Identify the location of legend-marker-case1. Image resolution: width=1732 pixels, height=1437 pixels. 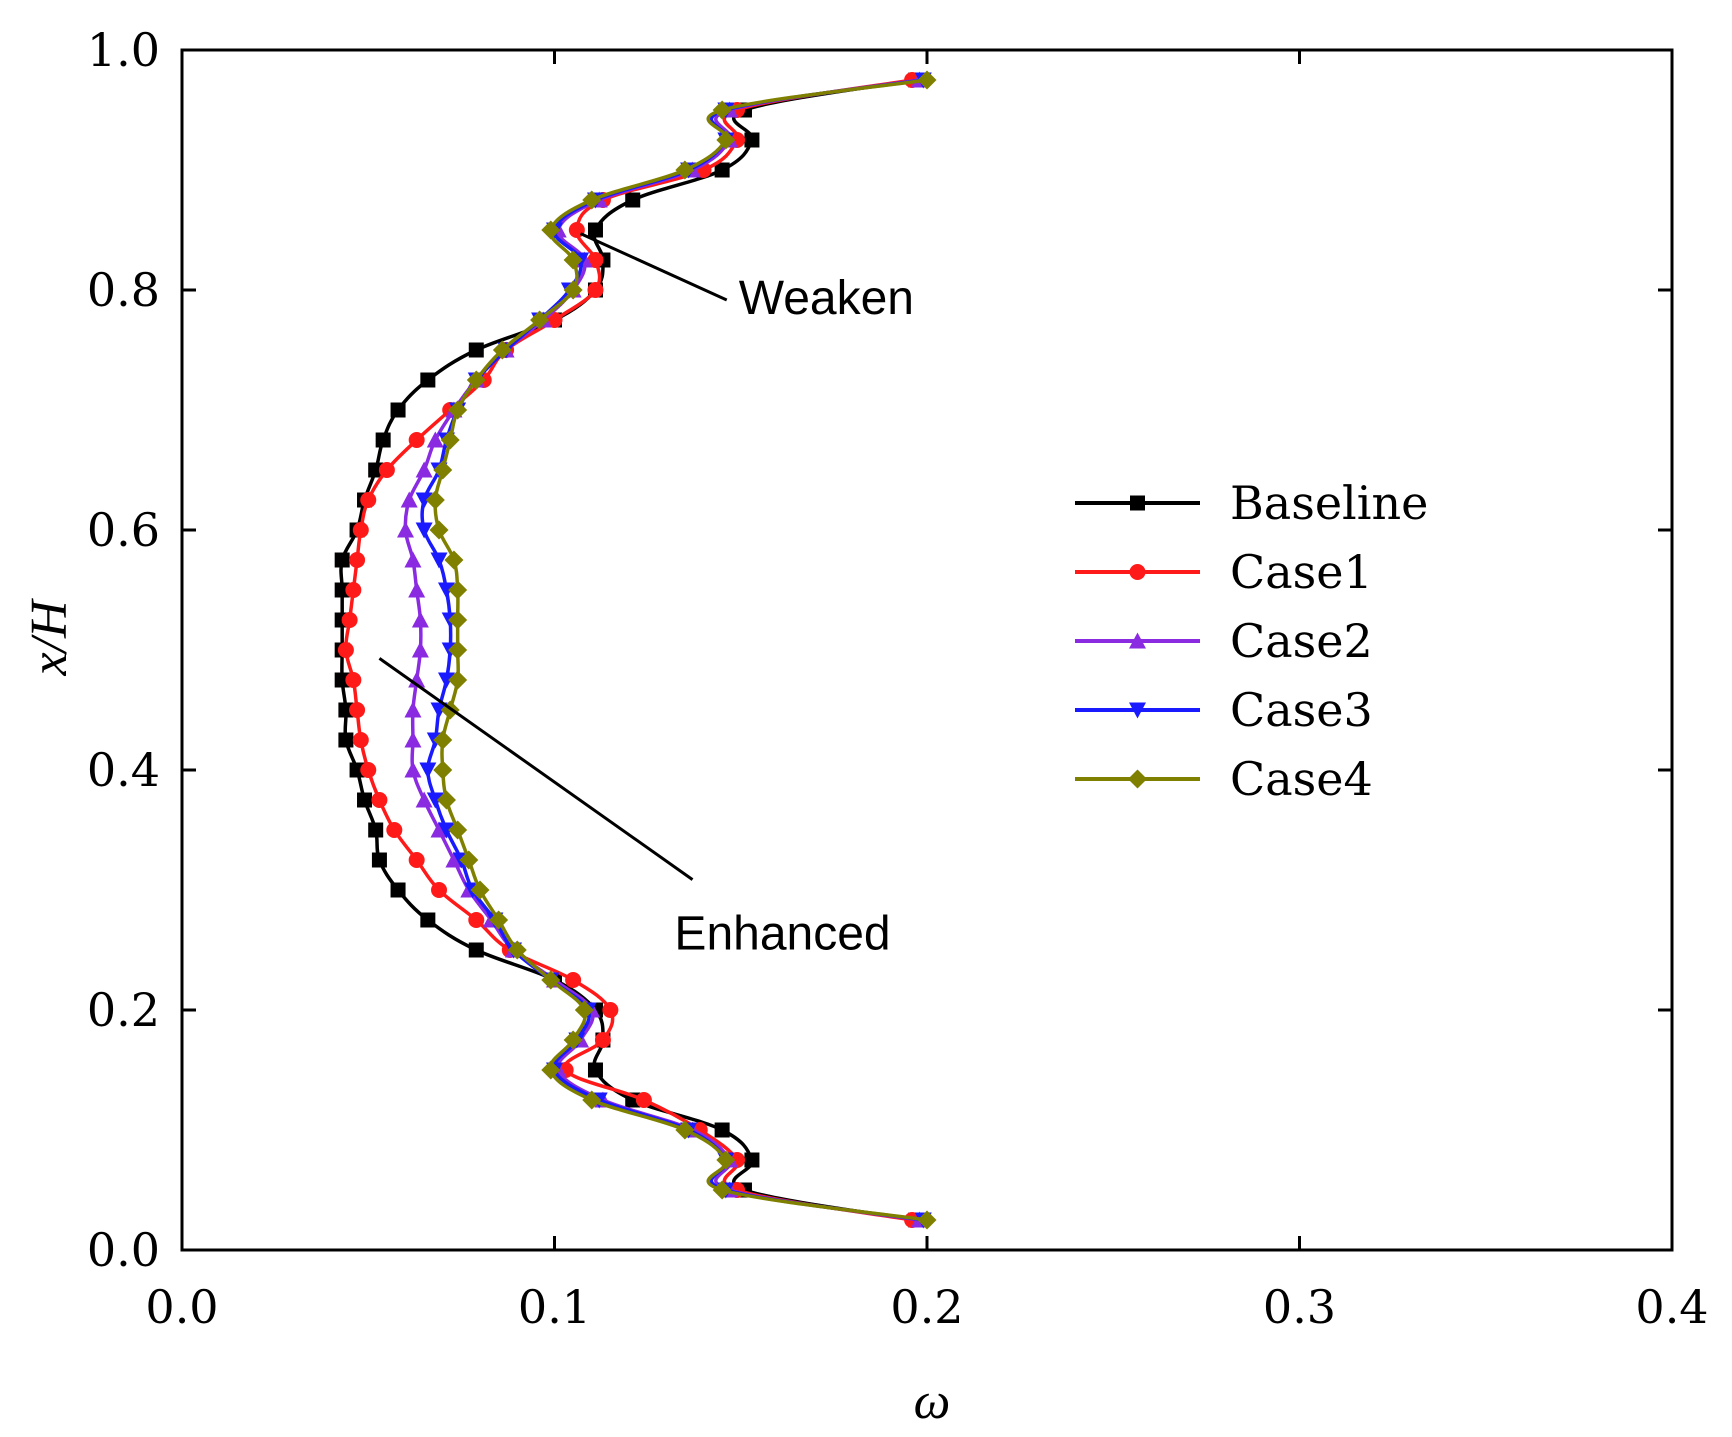
(1137, 572).